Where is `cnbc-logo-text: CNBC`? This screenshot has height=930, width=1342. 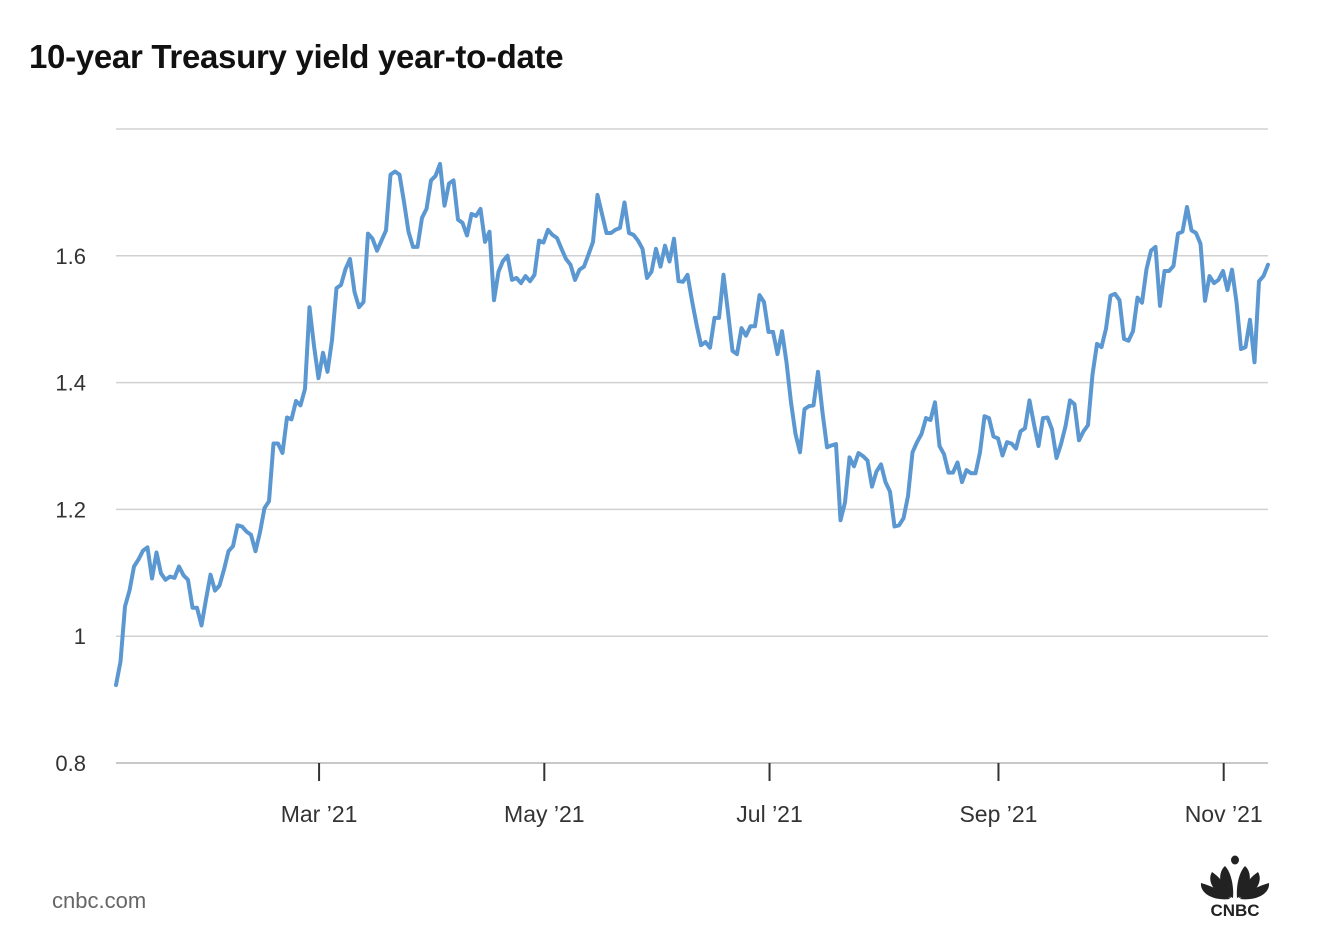
cnbc-logo-text: CNBC is located at coordinates (1234, 909).